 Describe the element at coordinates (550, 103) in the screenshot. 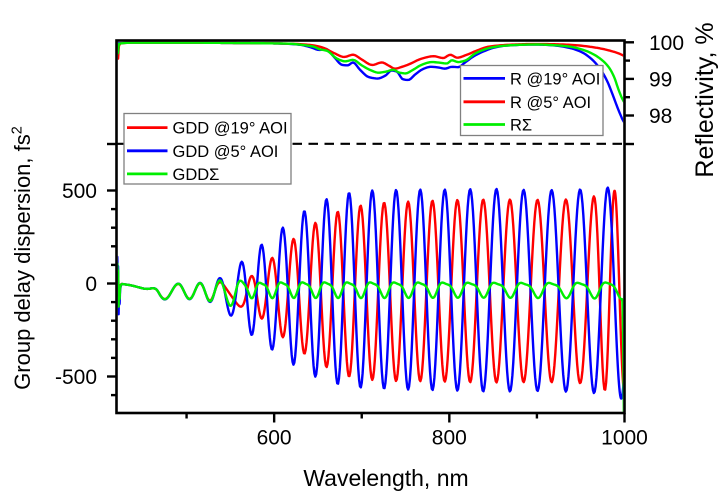

I see `legend-r-label-5: R @5° AOI` at that location.